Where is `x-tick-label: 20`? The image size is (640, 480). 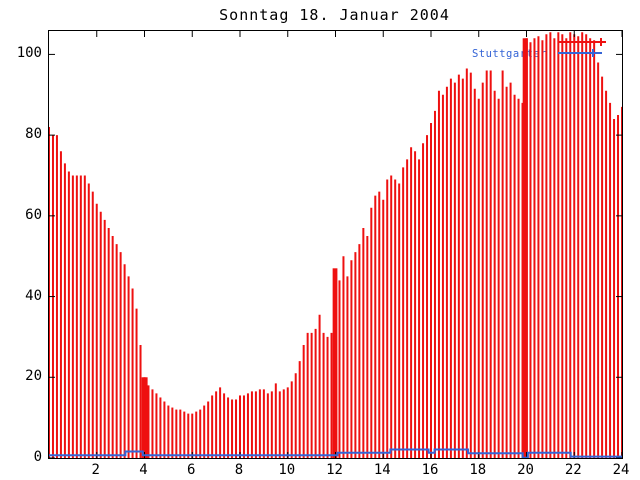 x-tick-label: 20 is located at coordinates (525, 470).